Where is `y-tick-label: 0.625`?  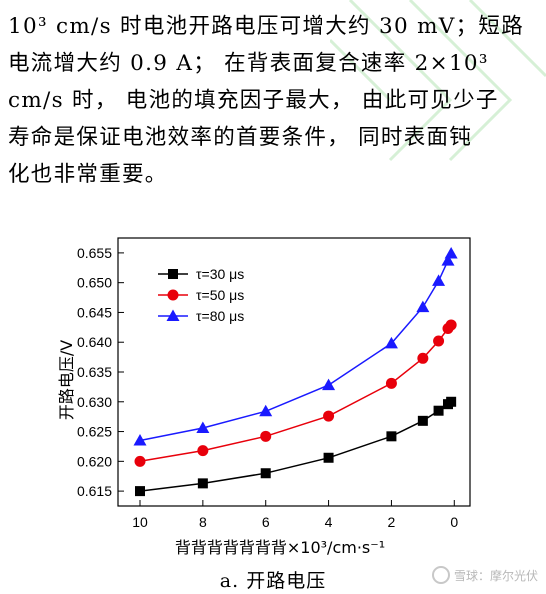 y-tick-label: 0.625 is located at coordinates (94, 432).